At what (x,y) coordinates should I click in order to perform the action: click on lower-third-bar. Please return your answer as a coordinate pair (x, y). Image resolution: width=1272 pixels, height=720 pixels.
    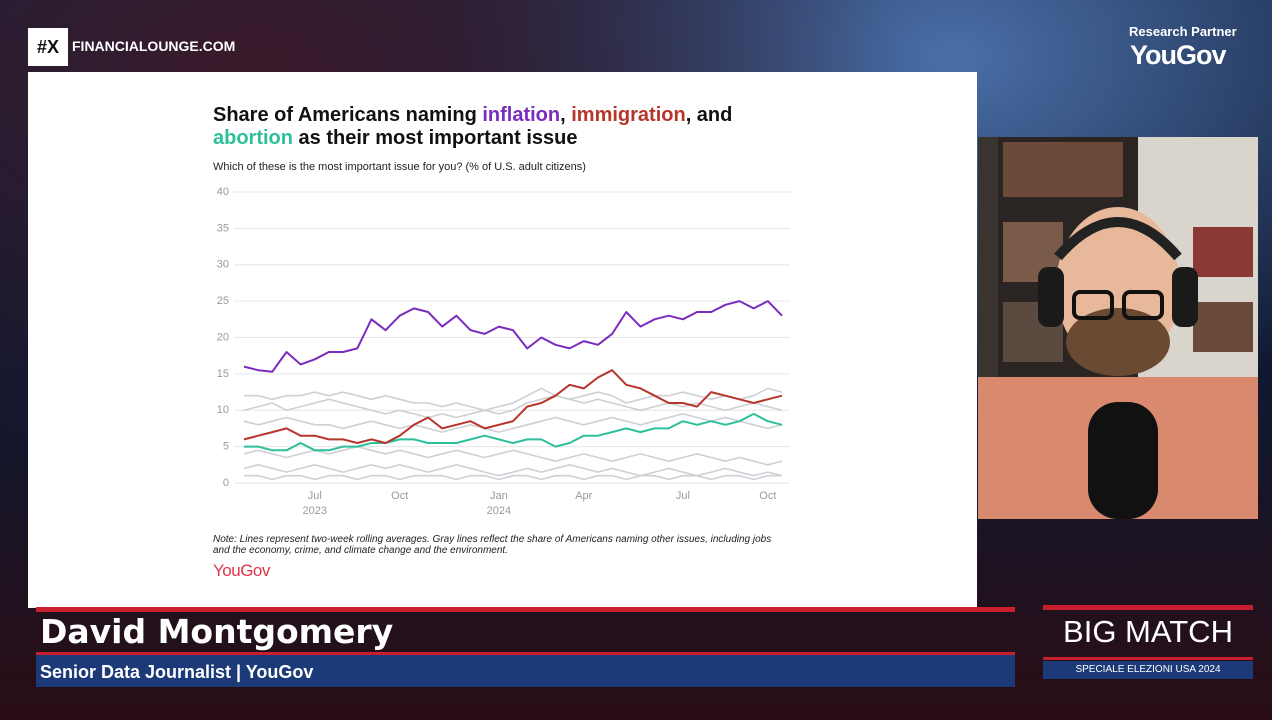
    Looking at the image, I should click on (525, 609).